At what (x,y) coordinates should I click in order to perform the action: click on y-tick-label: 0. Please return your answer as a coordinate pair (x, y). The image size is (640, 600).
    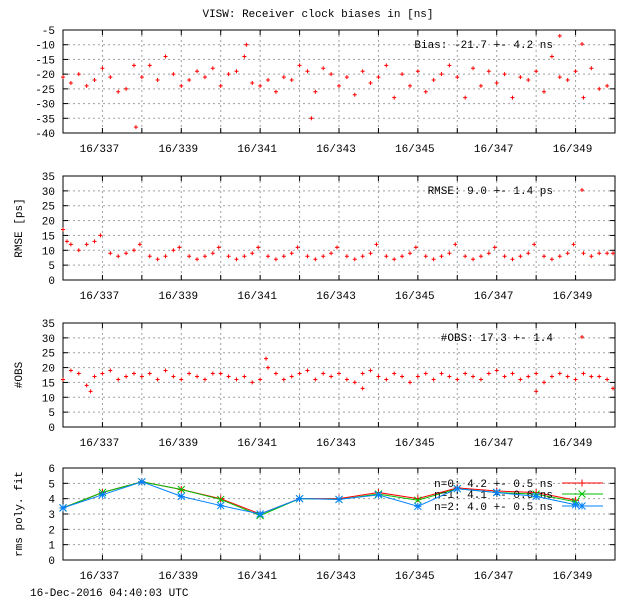
    Looking at the image, I should click on (51, 282).